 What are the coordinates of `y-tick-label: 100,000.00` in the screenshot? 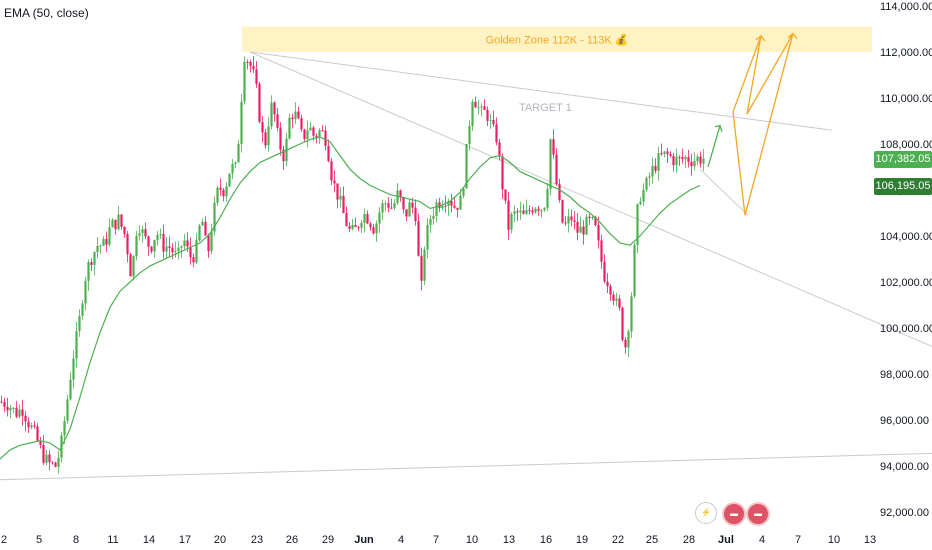 It's located at (906, 329).